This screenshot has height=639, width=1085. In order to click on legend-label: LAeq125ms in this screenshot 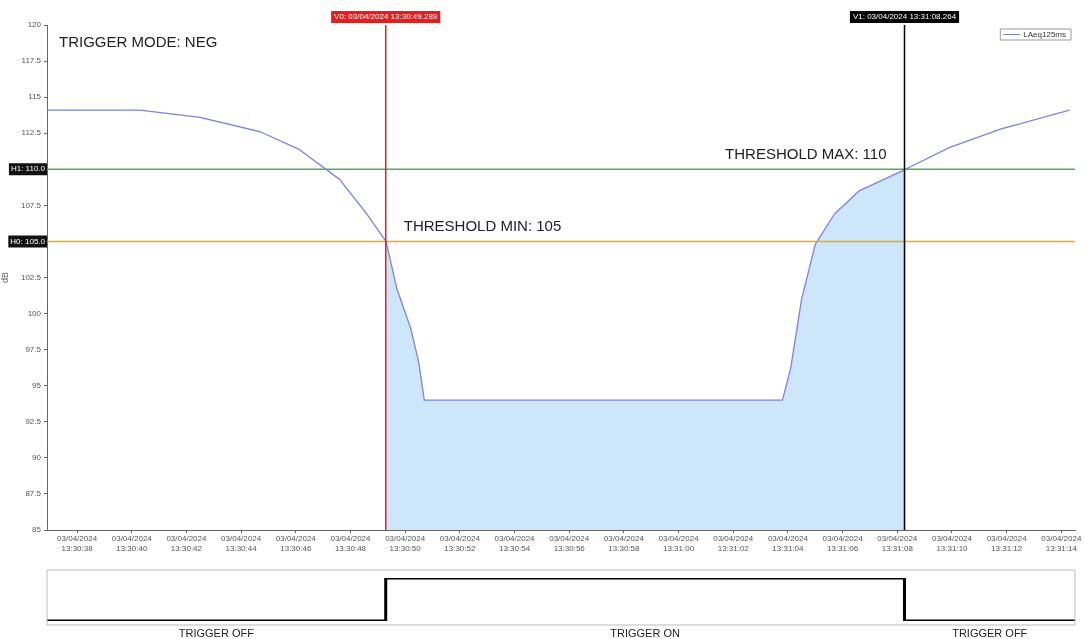, I will do `click(1045, 35)`.